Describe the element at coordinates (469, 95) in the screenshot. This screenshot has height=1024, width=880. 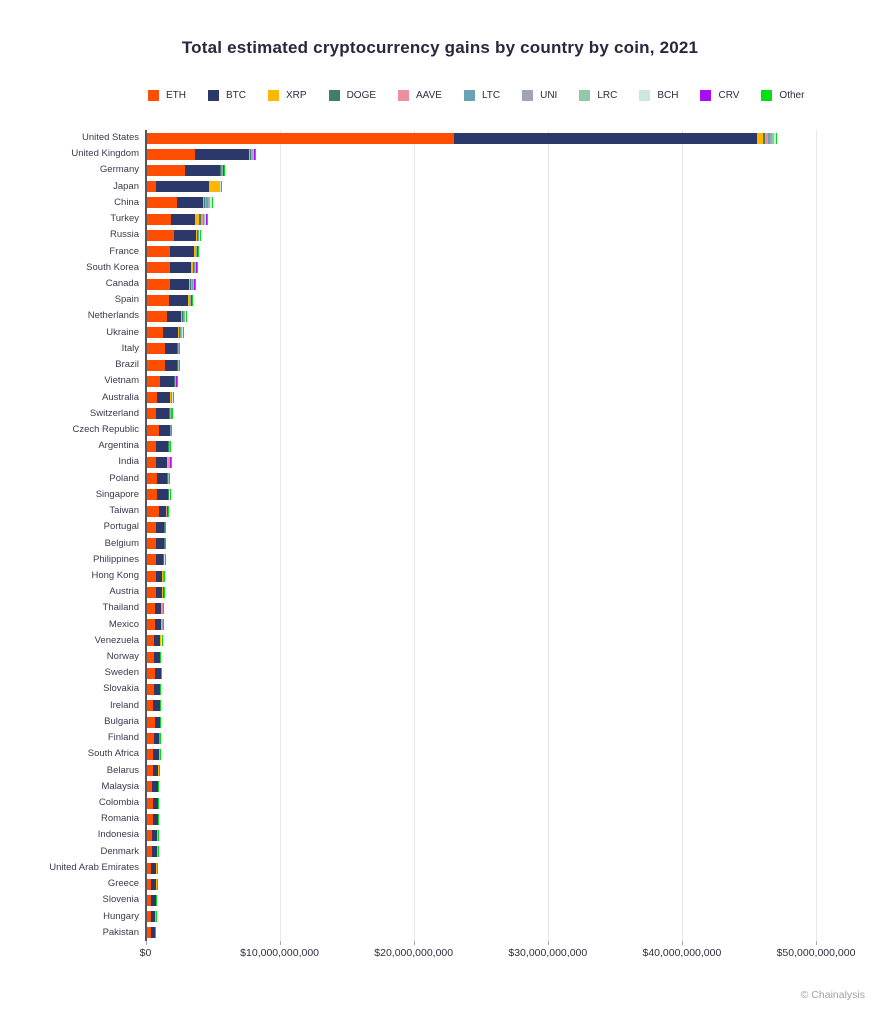
I see `legend-swatch-ltc` at that location.